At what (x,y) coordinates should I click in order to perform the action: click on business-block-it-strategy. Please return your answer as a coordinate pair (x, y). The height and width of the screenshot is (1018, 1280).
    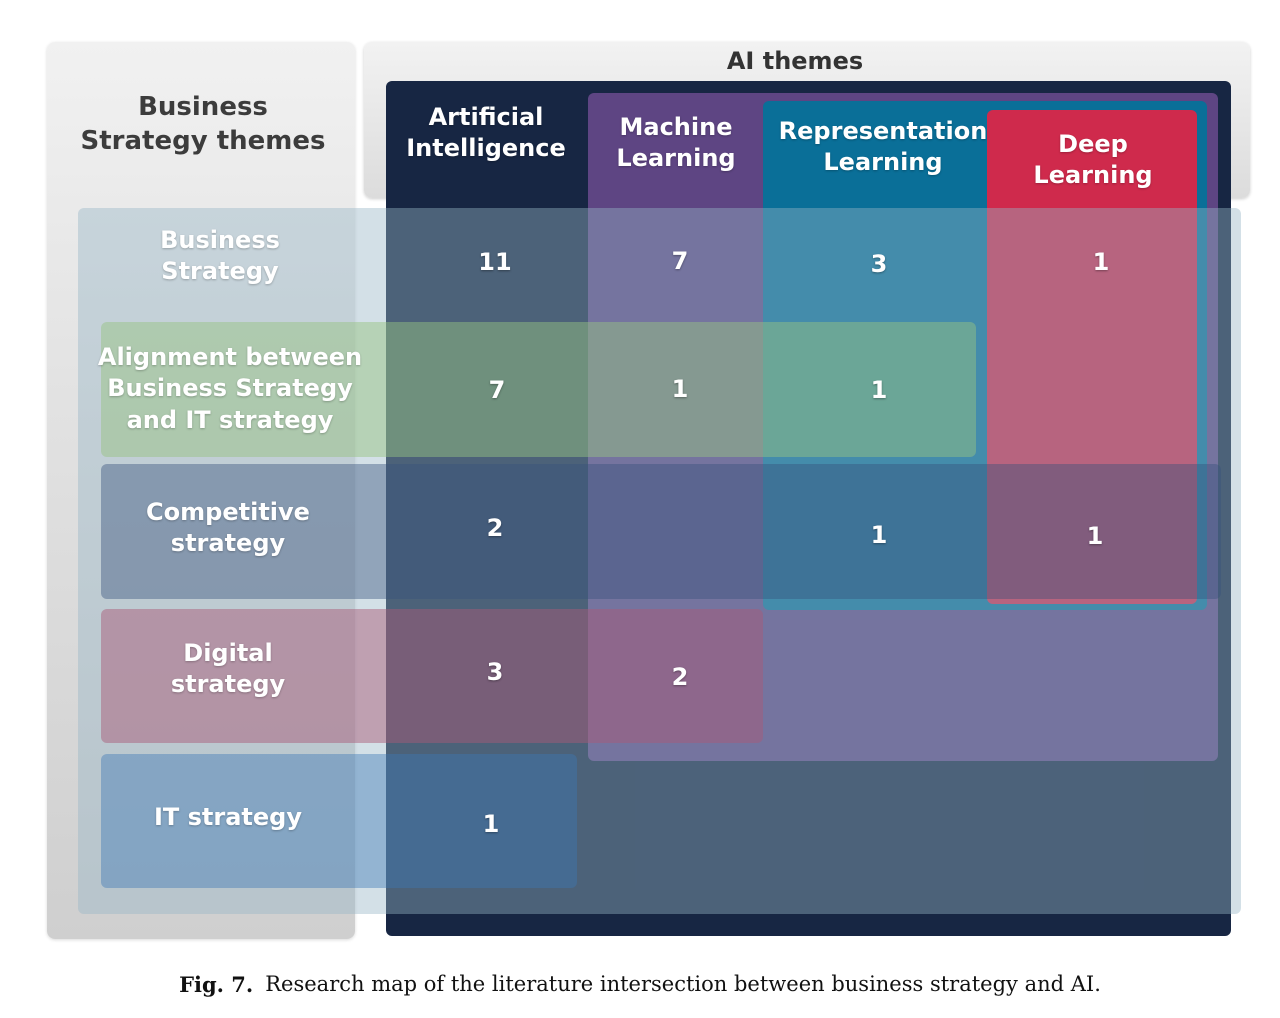
    Looking at the image, I should click on (339, 821).